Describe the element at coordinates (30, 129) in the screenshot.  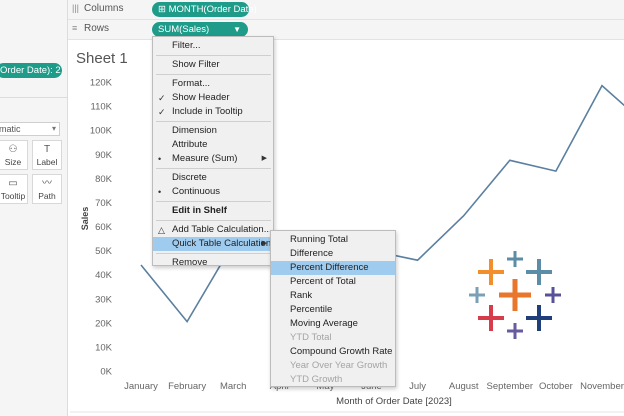
I see `mark-type-select: matic ▾` at that location.